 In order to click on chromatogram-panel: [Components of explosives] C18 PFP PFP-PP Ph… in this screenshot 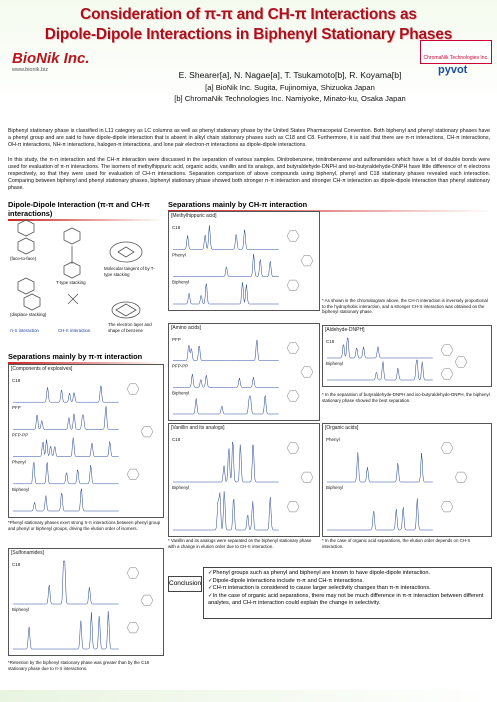, I will do `click(86, 441)`.